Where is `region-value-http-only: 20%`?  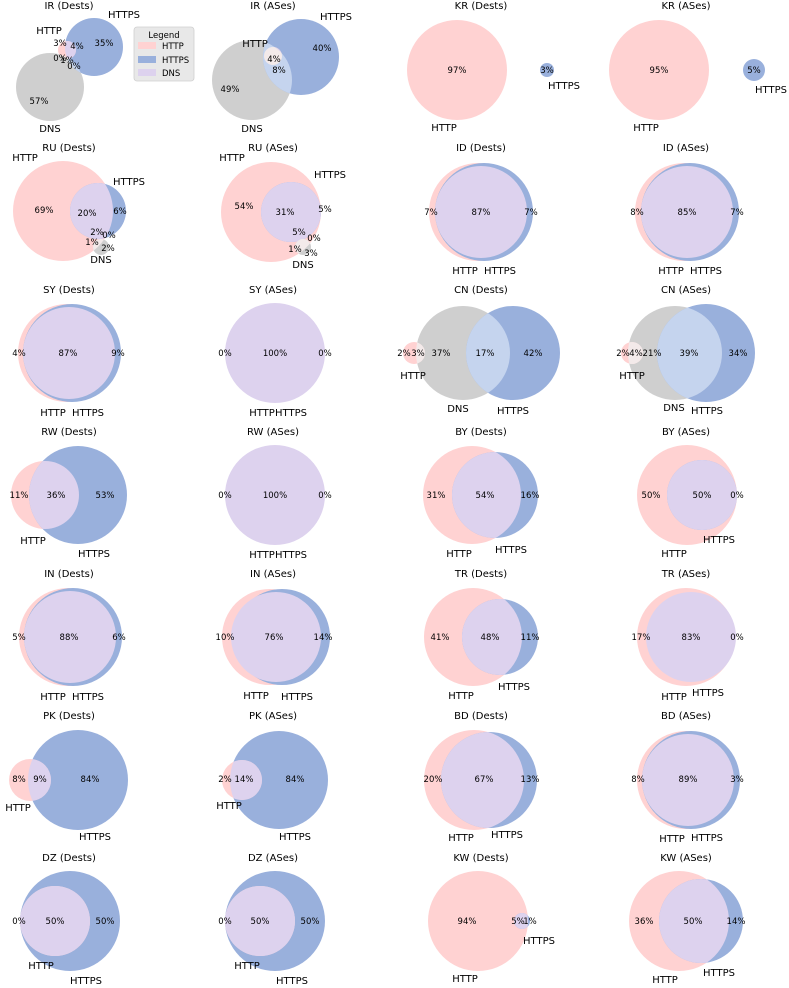 region-value-http-only: 20% is located at coordinates (433, 780).